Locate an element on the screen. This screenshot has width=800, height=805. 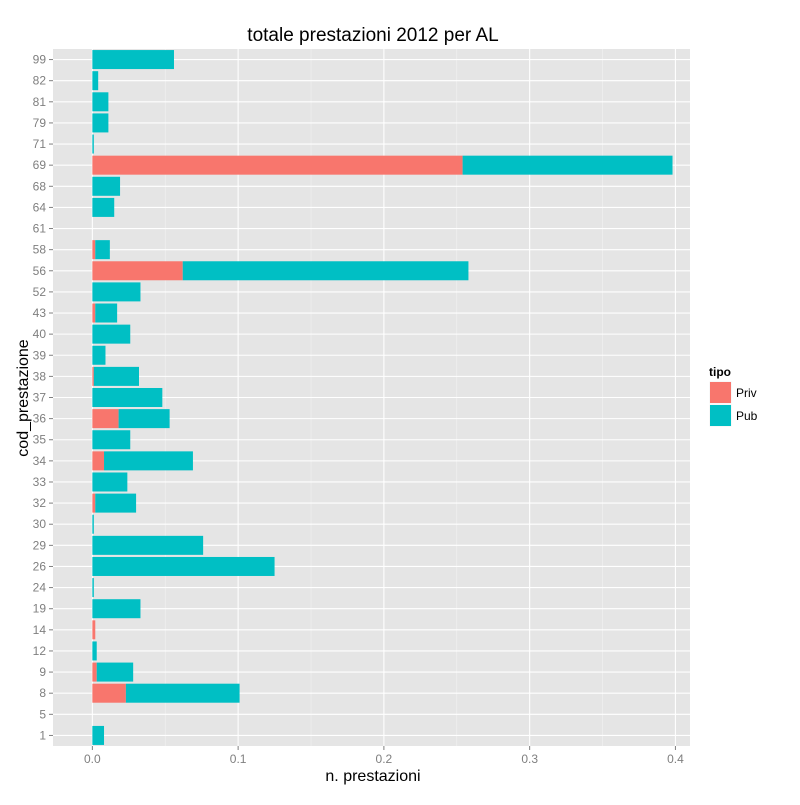
y-tick-label: 99 is located at coordinates (40, 60).